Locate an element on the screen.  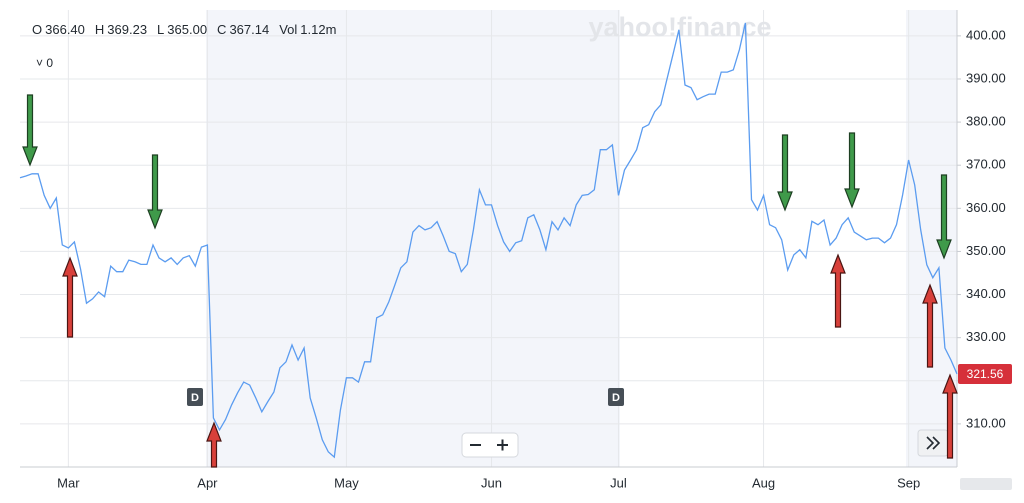
ohlc-label: H is located at coordinates (99, 29).